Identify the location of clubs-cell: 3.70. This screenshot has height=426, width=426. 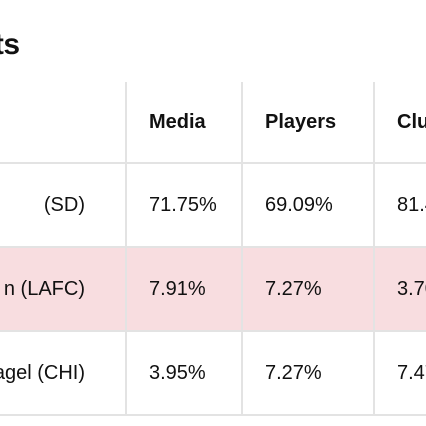
(399, 289).